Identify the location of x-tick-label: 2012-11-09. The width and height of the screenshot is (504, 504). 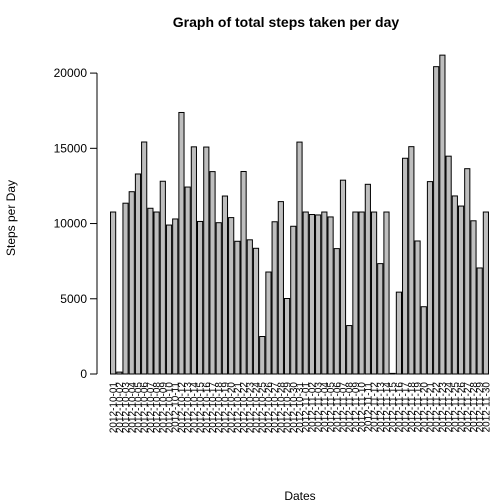
(356, 407).